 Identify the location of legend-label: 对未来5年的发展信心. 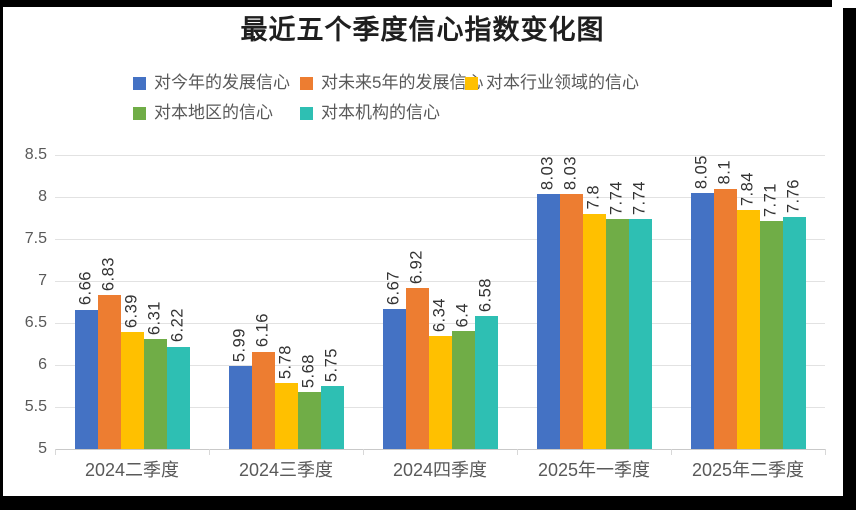
(402, 82).